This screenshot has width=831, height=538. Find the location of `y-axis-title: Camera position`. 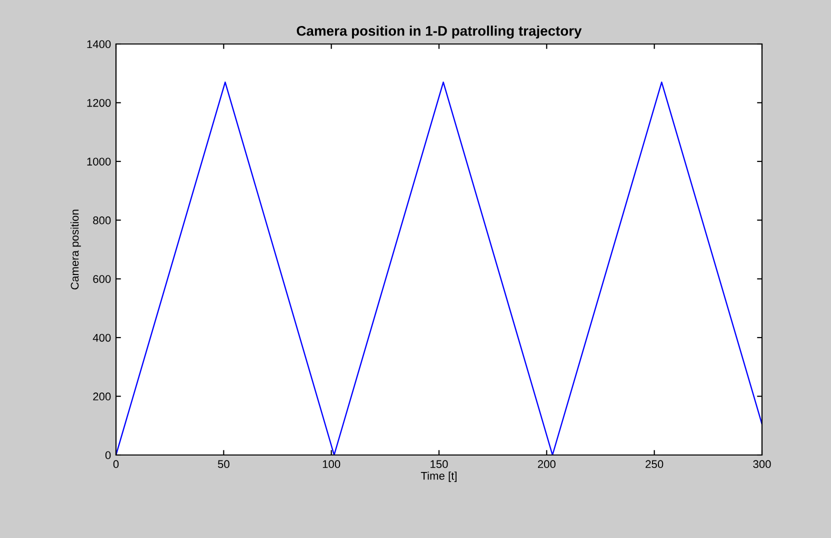

y-axis-title: Camera position is located at coordinates (75, 250).